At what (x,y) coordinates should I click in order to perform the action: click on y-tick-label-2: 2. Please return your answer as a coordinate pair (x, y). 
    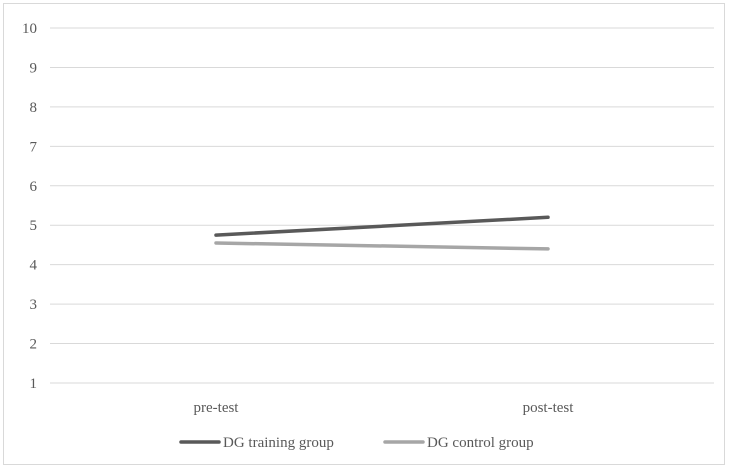
    Looking at the image, I should click on (34, 345).